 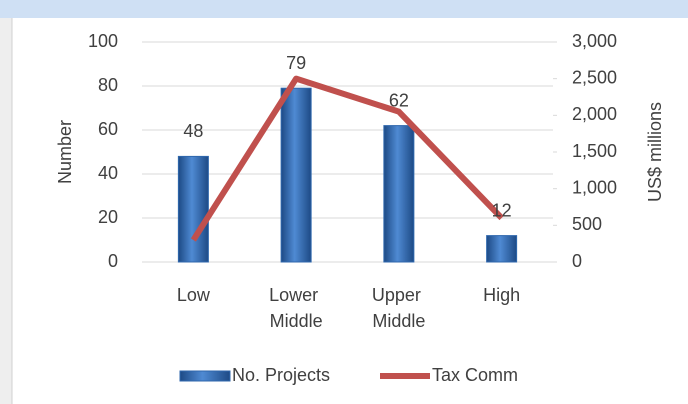 I want to click on y-tick-label: 100, so click(x=103, y=41).